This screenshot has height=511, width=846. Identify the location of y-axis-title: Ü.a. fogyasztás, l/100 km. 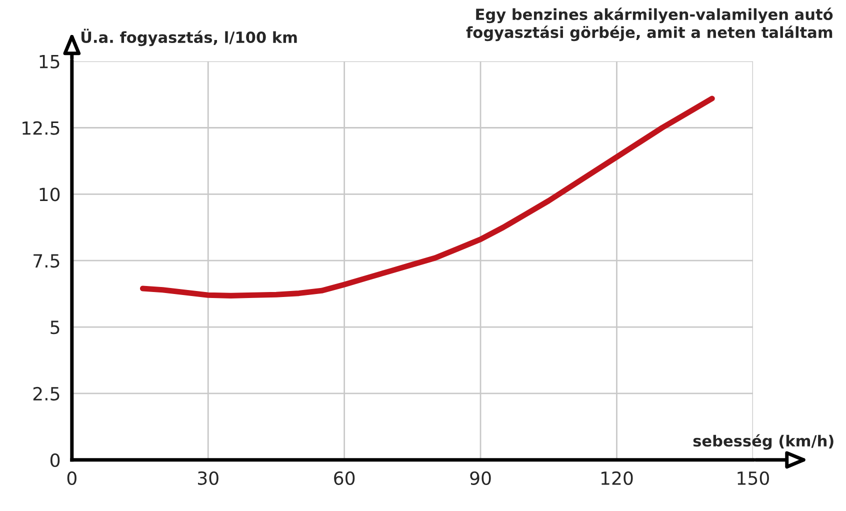
(189, 37).